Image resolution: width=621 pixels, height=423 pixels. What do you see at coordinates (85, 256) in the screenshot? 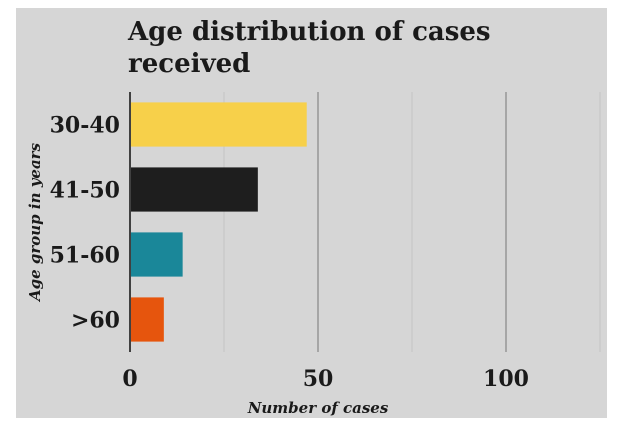
I see `y-tick-label: 51-60` at bounding box center [85, 256].